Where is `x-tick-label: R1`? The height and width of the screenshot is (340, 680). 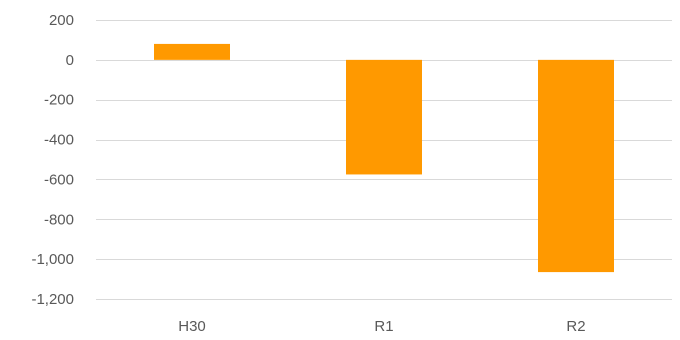
x-tick-label: R1 is located at coordinates (383, 326).